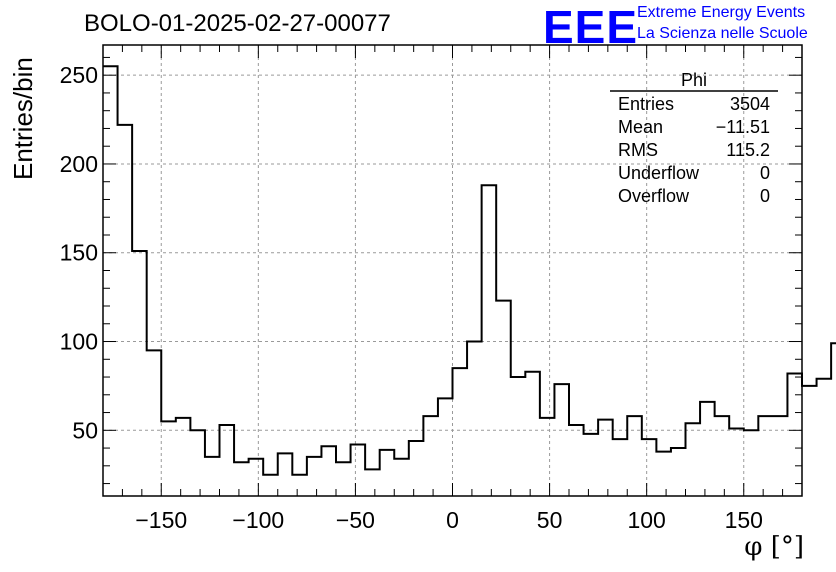 Image resolution: width=836 pixels, height=572 pixels. Describe the element at coordinates (79, 342) in the screenshot. I see `y-tick-label: 100` at that location.